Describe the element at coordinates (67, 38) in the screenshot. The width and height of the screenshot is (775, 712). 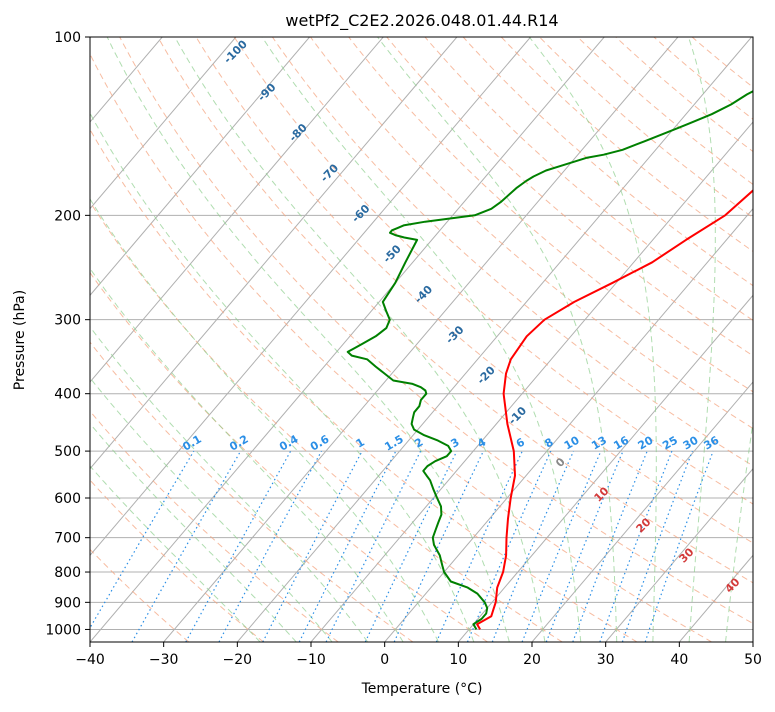
I see `y-tick-label-100: 100` at that location.